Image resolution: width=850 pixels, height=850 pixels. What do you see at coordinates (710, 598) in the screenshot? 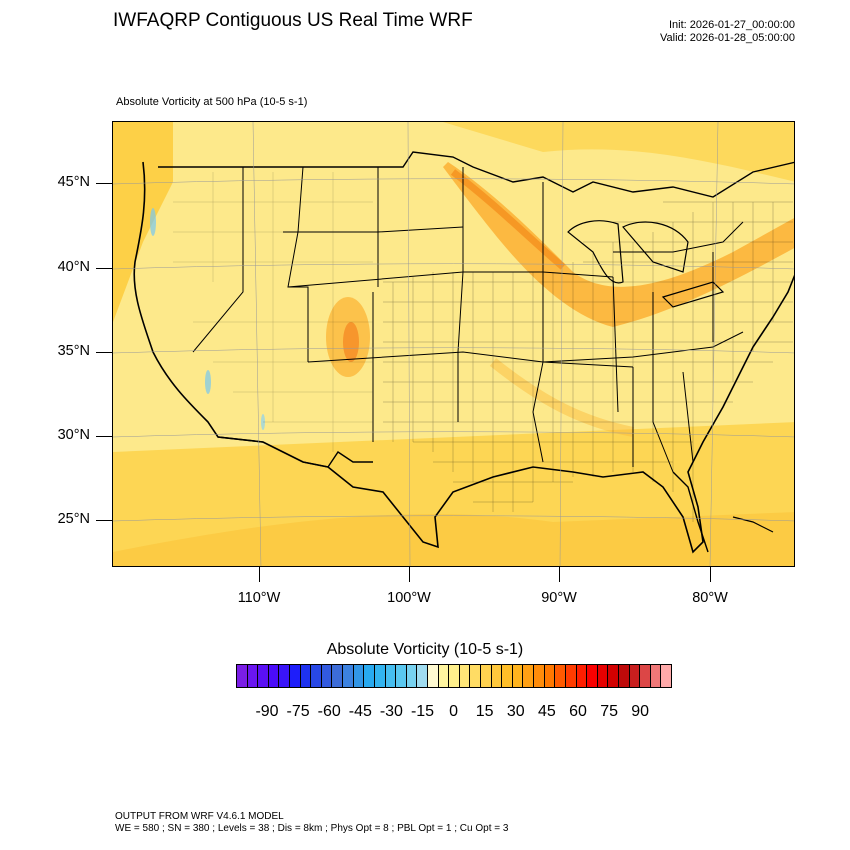
I see `lon-label-80w: 80°W` at bounding box center [710, 598].